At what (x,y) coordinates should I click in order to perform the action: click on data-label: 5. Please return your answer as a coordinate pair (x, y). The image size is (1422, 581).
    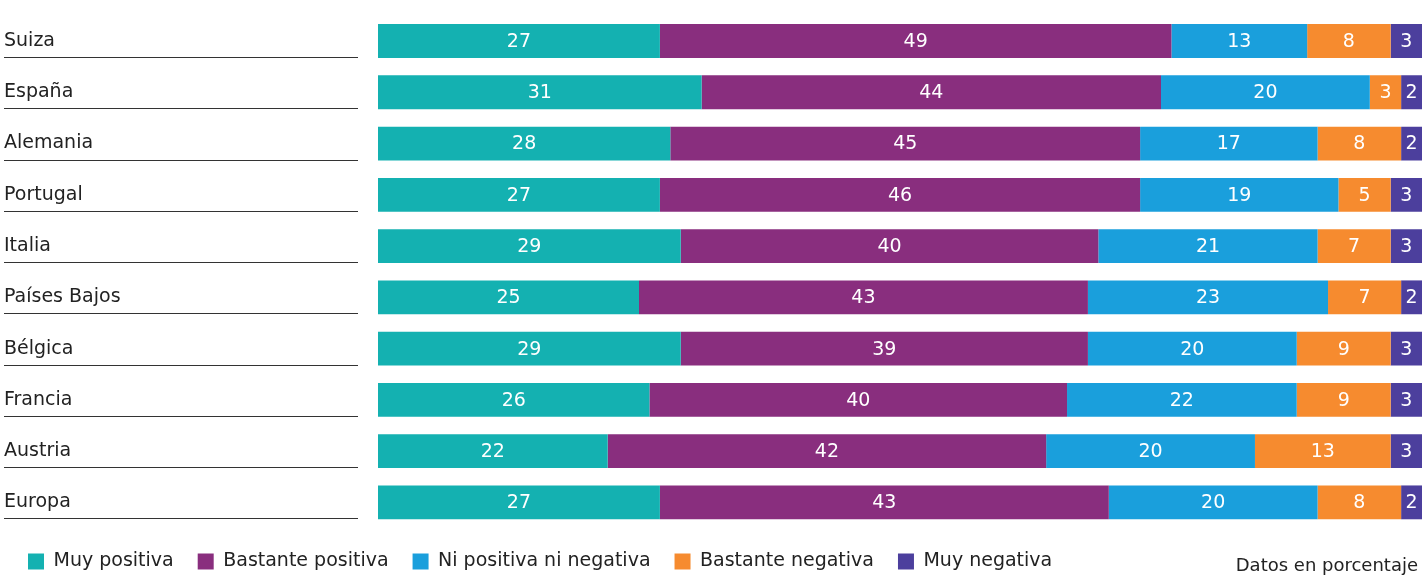
    Looking at the image, I should click on (1364, 193).